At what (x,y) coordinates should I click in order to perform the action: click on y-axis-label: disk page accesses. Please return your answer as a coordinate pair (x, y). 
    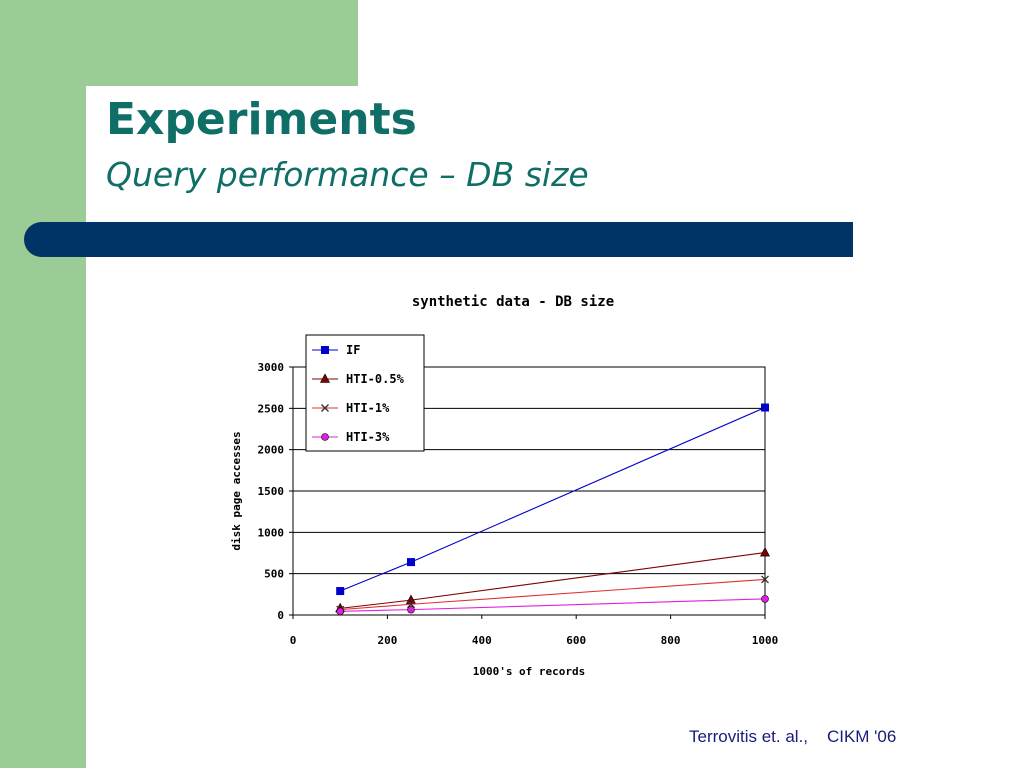
    Looking at the image, I should click on (236, 490).